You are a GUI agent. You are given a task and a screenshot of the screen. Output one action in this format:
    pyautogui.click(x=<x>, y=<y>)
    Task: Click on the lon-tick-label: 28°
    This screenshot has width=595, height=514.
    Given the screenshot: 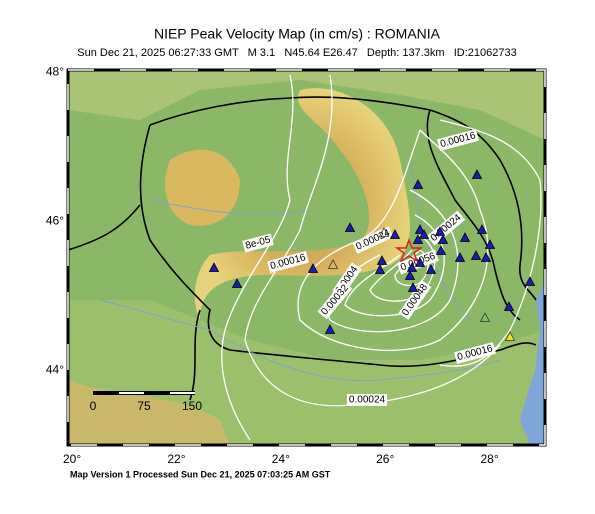 What is the action you would take?
    pyautogui.click(x=490, y=459)
    